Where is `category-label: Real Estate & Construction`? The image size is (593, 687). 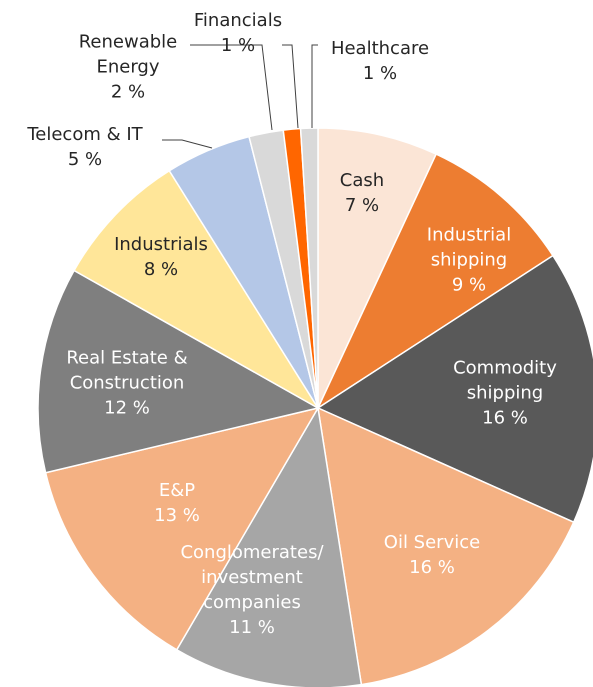 category-label: Real Estate & Construction is located at coordinates (127, 370).